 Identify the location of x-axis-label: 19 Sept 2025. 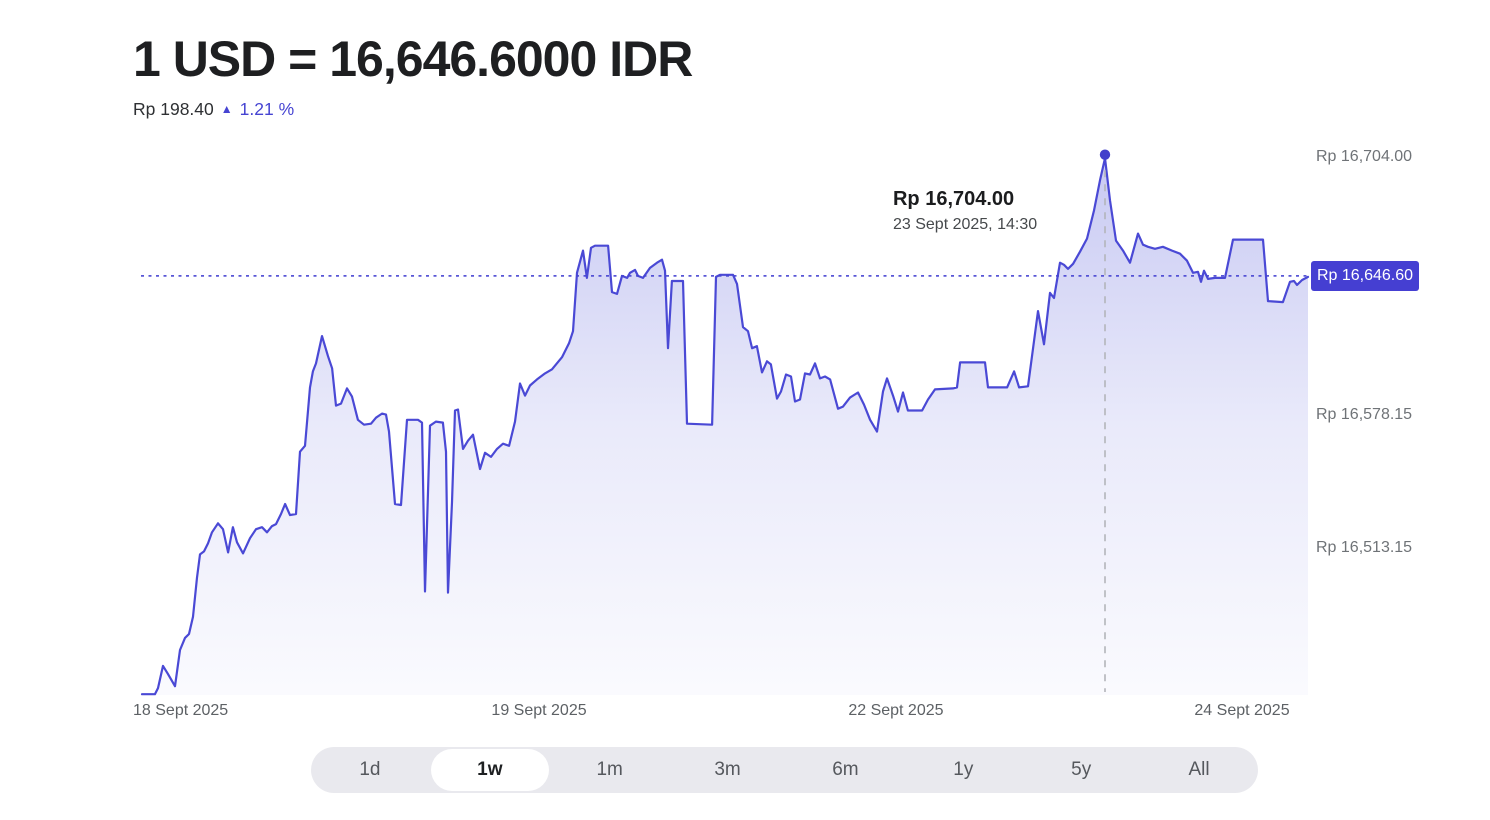
(539, 710).